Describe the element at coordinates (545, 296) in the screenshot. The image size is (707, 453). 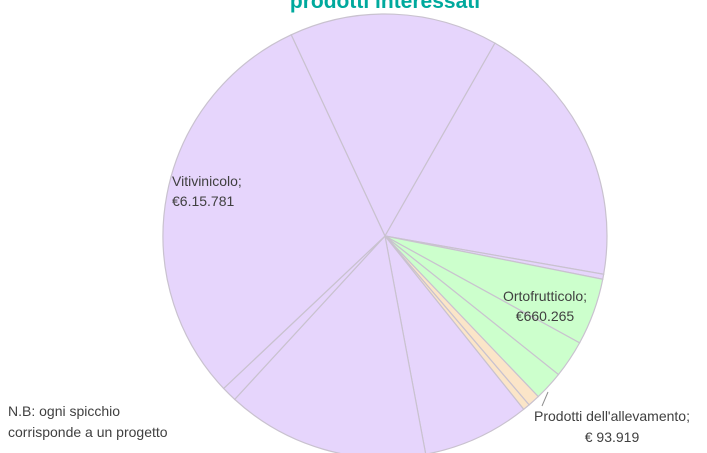
I see `data-label: Ortofrutticolo;` at that location.